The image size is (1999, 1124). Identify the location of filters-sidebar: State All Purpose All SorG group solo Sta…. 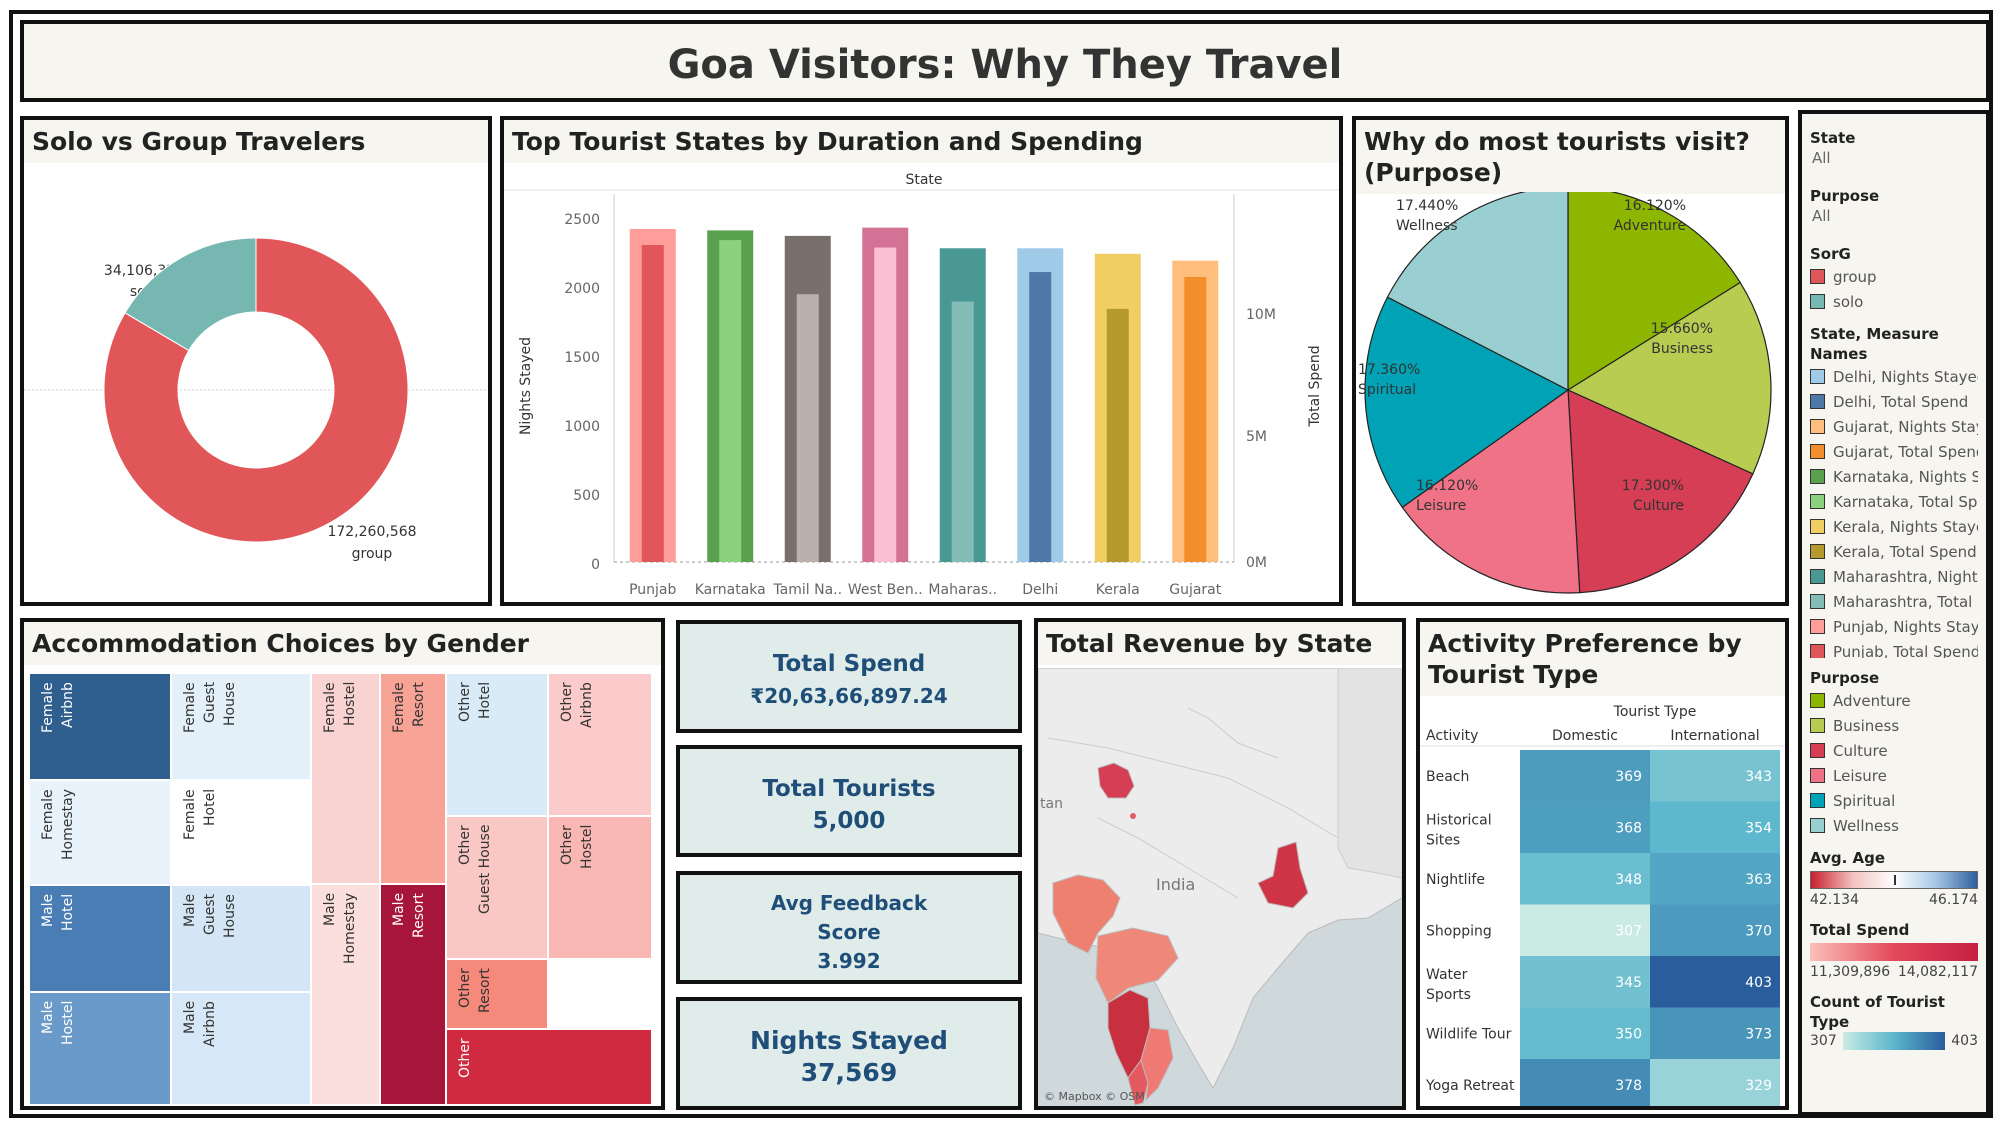
(1894, 613).